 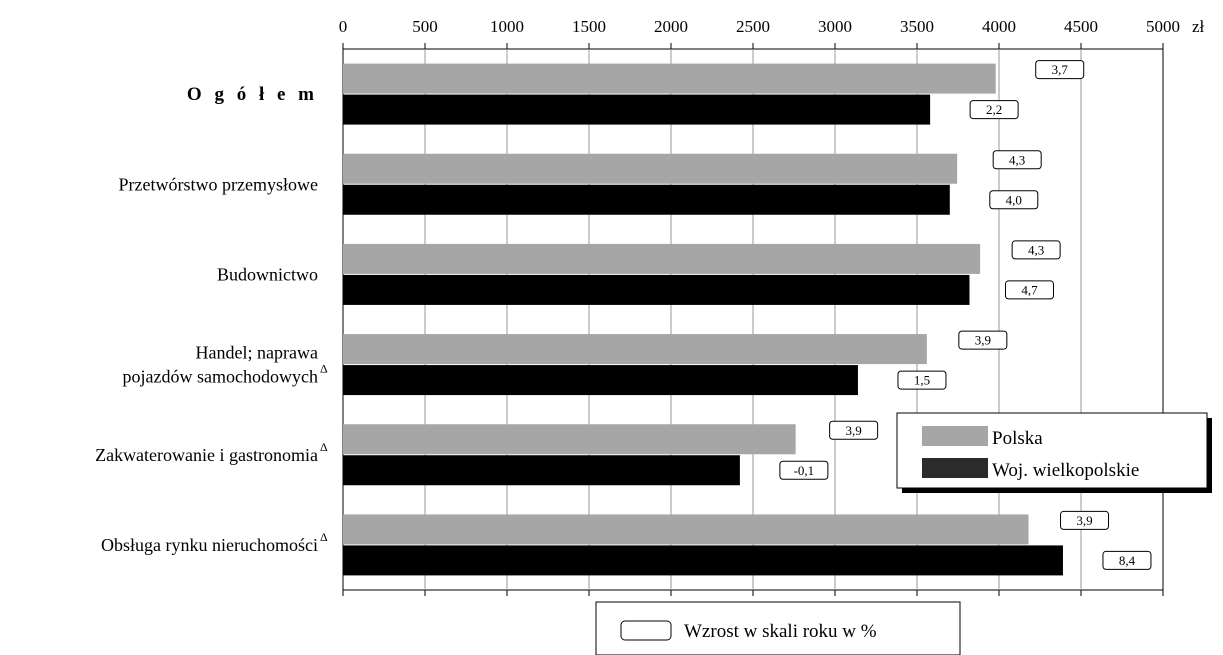 What do you see at coordinates (671, 26) in the screenshot?
I see `x-tick-label: 2000` at bounding box center [671, 26].